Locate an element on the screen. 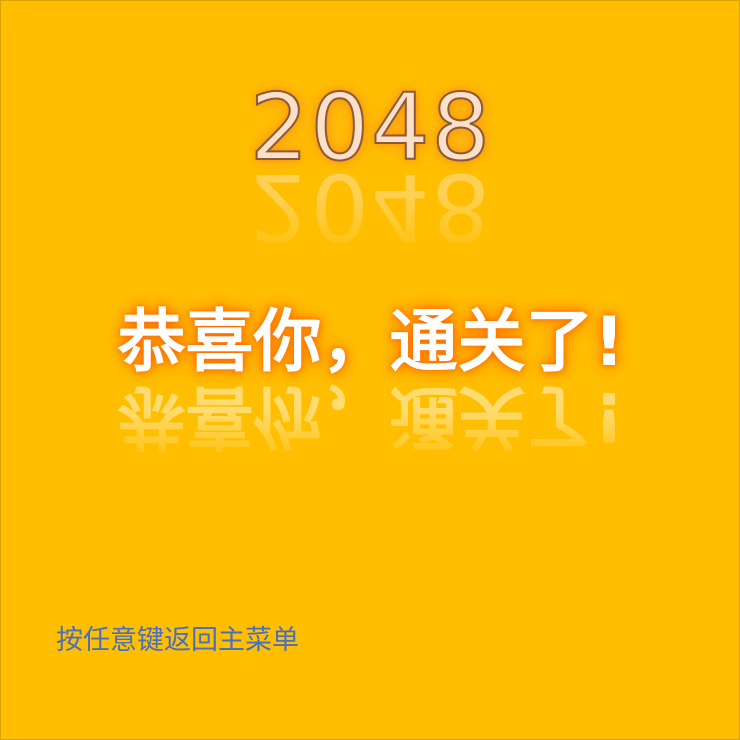  return-to-menu-hint: 按任意键返回主菜单 is located at coordinates (177, 640).